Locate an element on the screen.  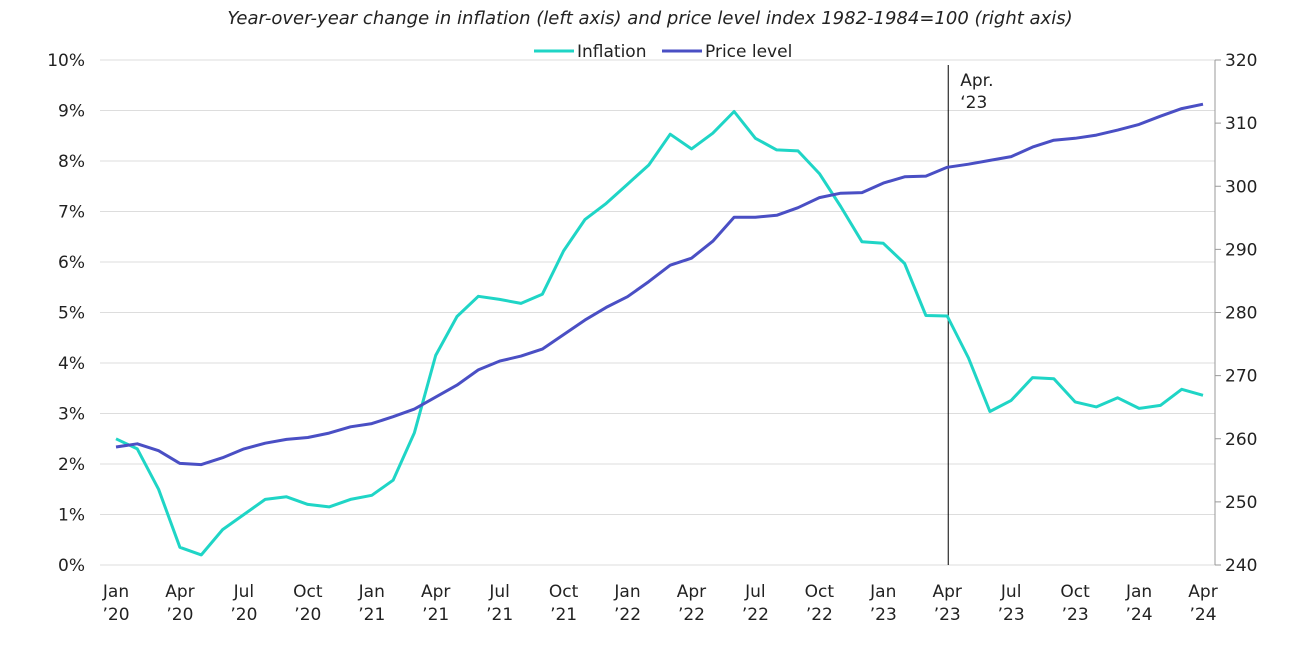
y-left-tick-label: 1% is located at coordinates (71, 516).